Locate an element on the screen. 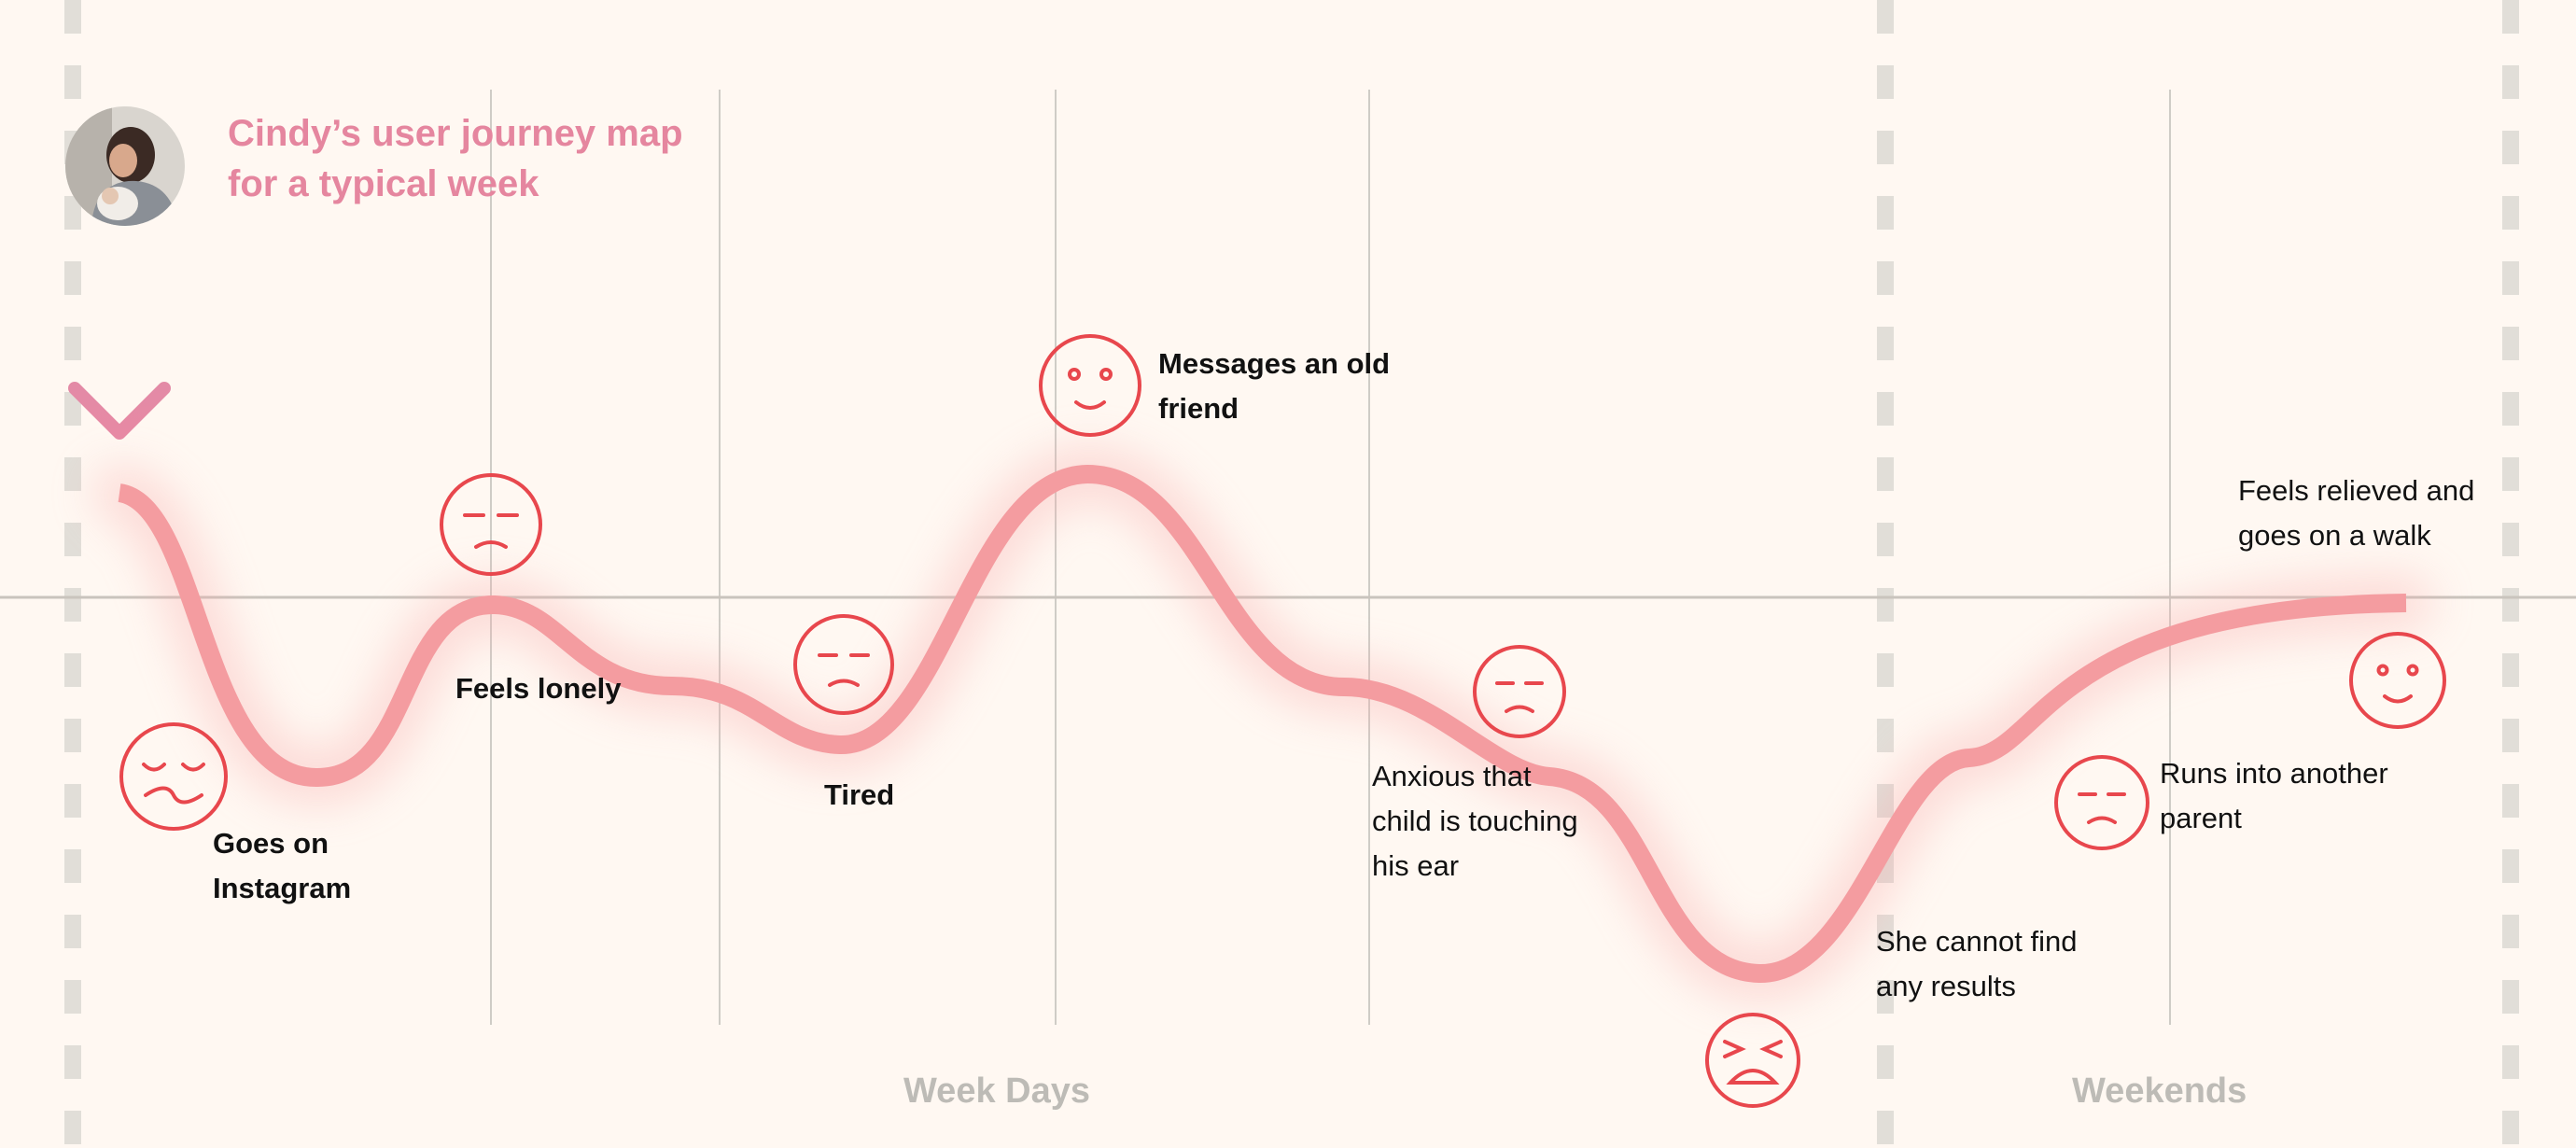  start-arrow-icon is located at coordinates (119, 347).